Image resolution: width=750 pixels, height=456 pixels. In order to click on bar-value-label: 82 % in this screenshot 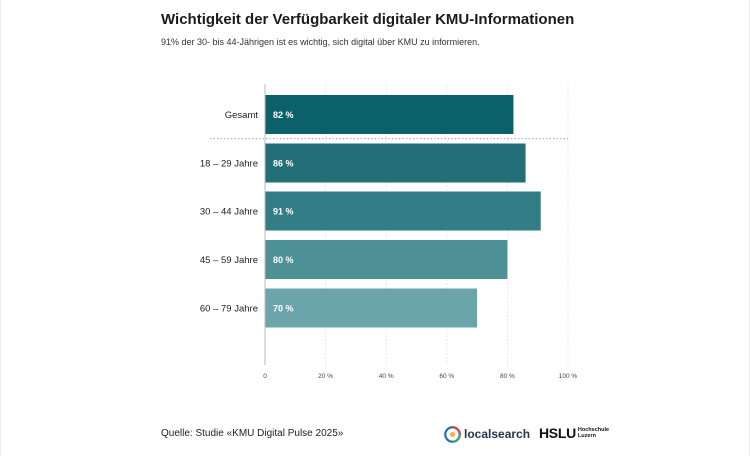, I will do `click(283, 115)`.